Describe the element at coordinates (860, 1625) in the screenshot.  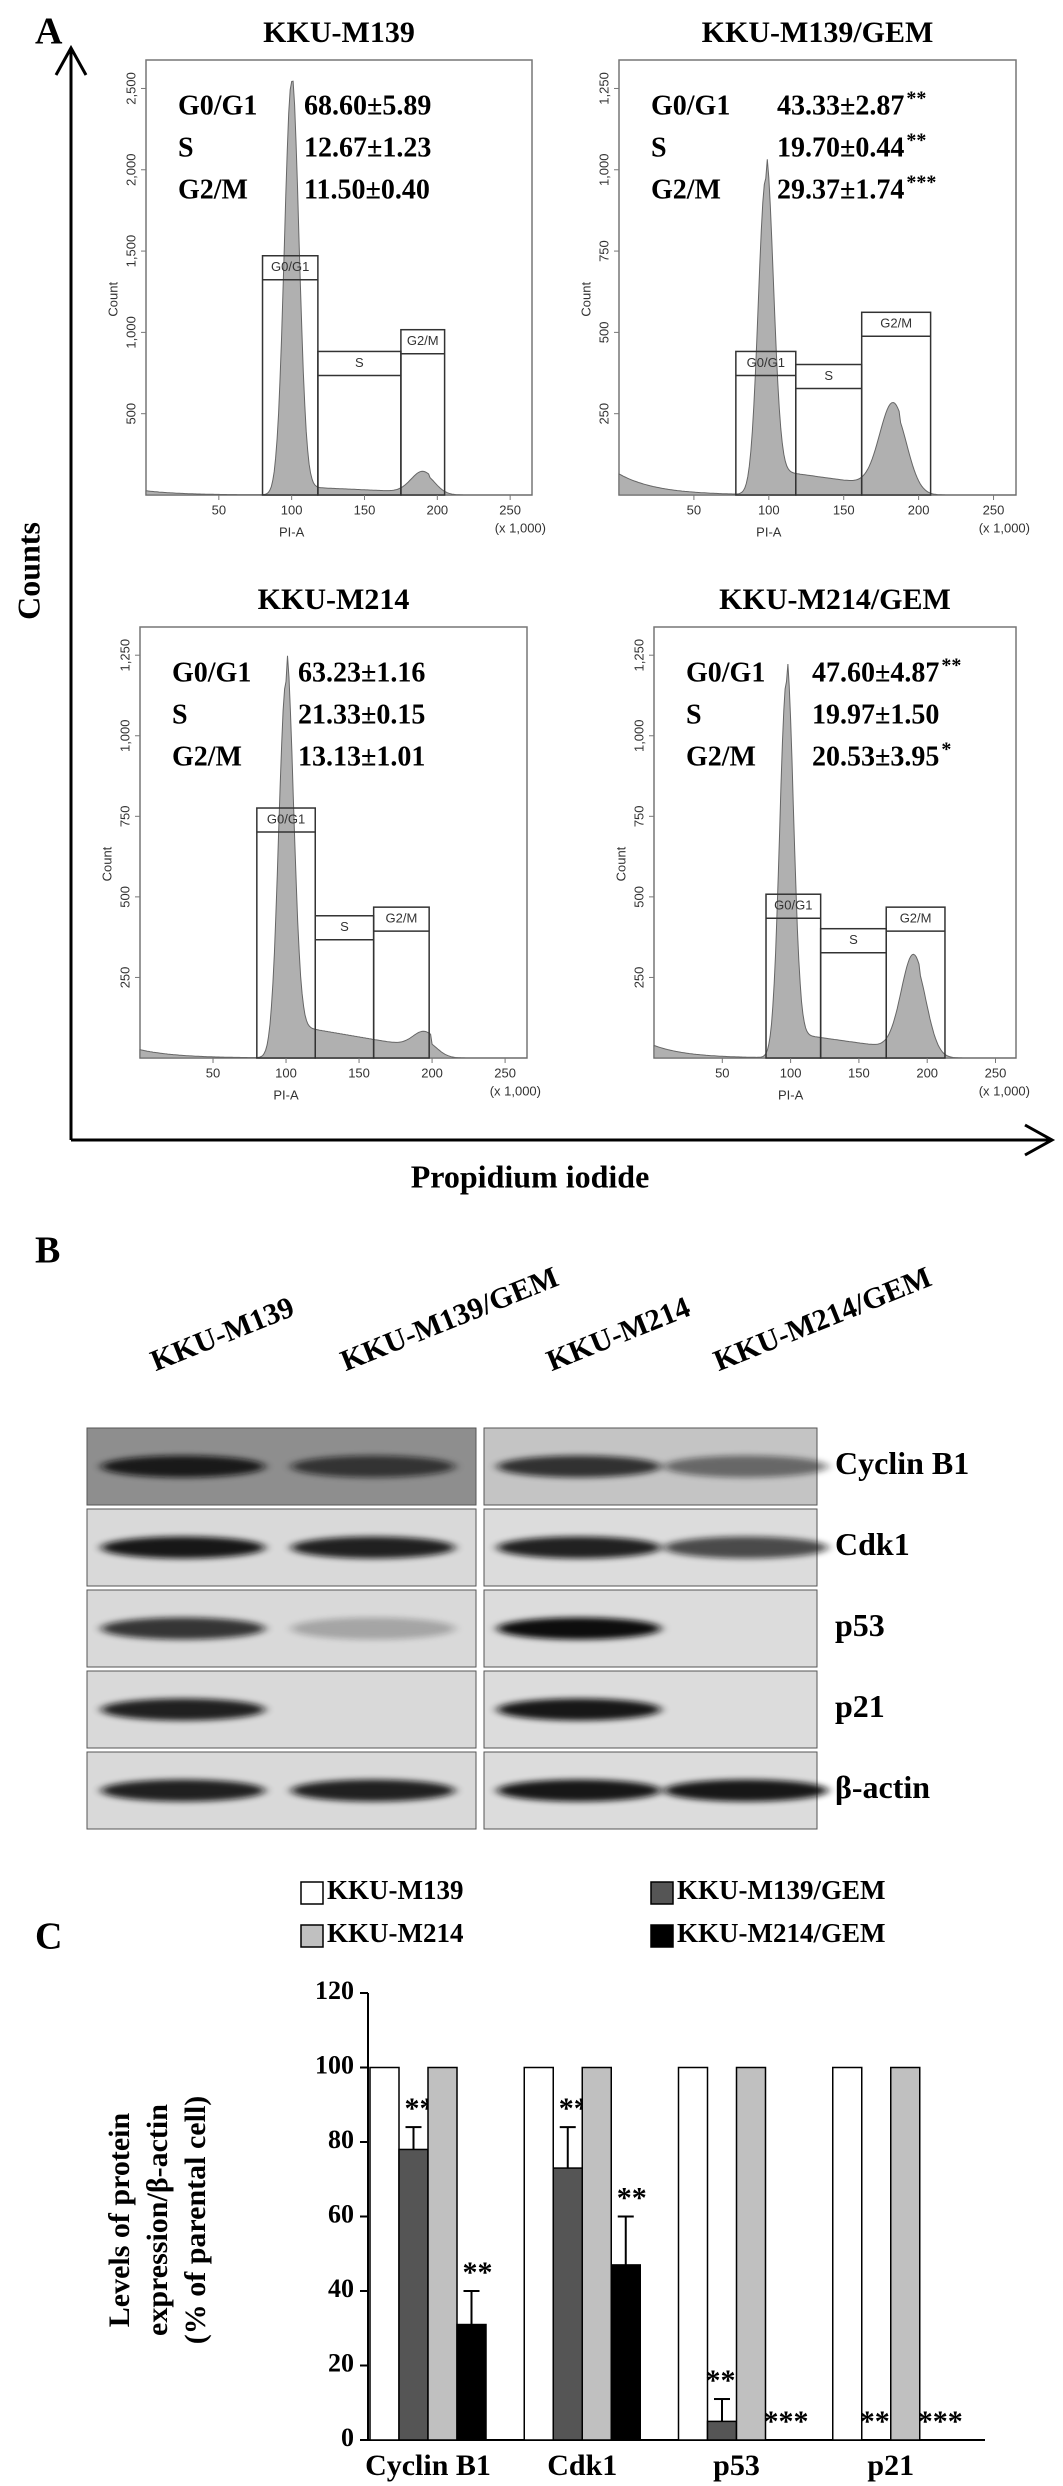
I see `protein-label: p53` at that location.